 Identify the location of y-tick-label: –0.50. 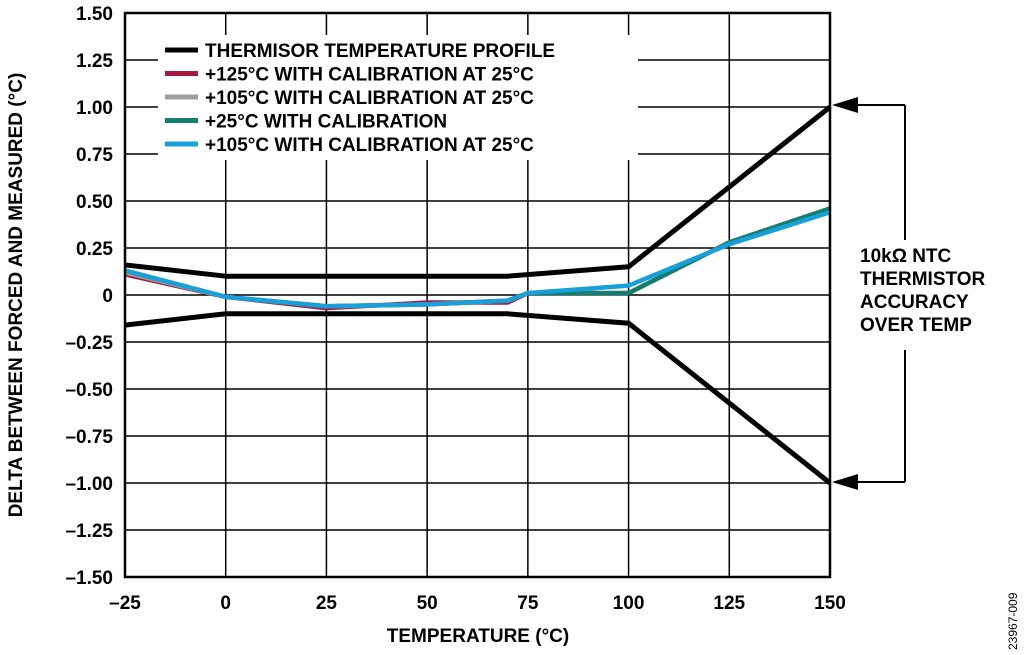
(89, 390).